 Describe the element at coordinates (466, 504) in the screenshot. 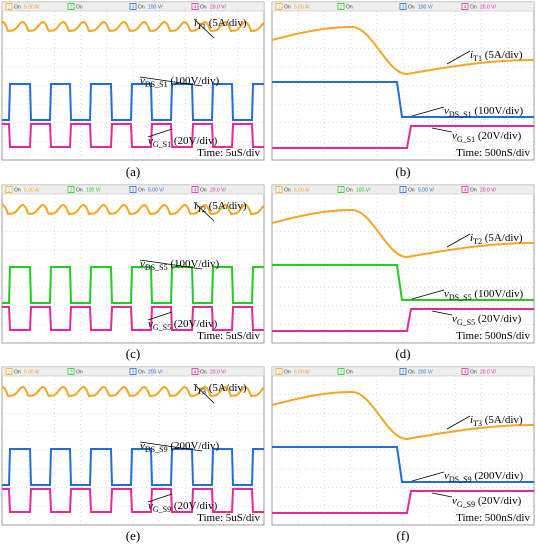

I see `trace-subscript: G_S9` at that location.